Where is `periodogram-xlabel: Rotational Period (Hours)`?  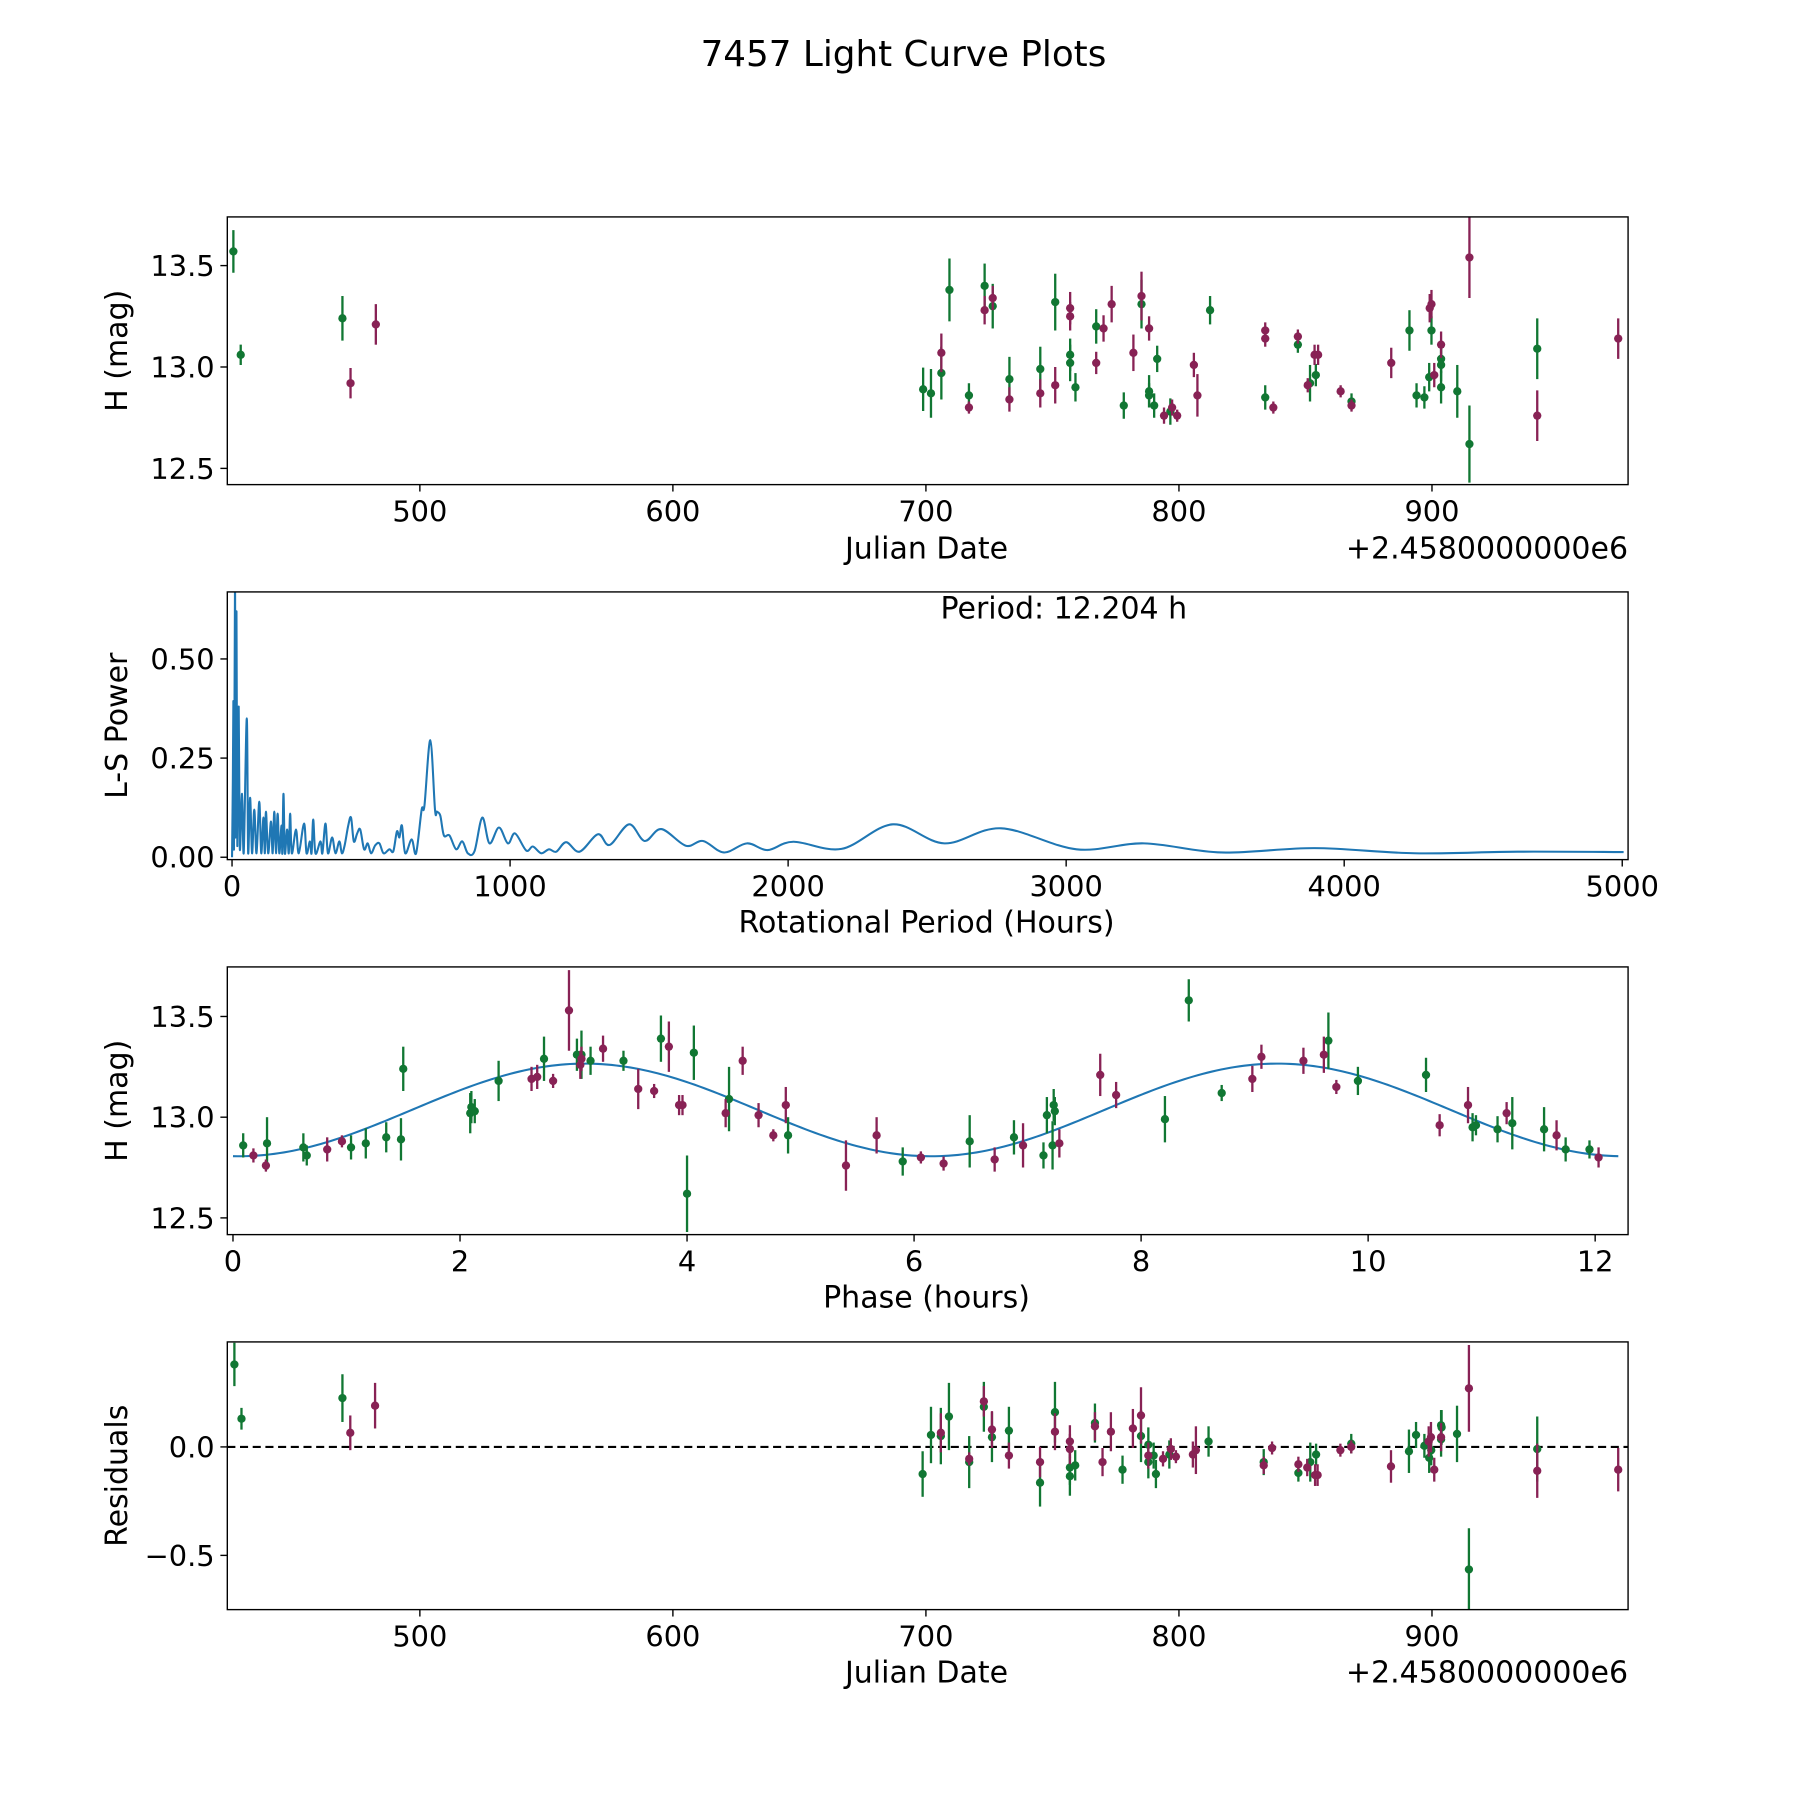 periodogram-xlabel: Rotational Period (Hours) is located at coordinates (926, 922).